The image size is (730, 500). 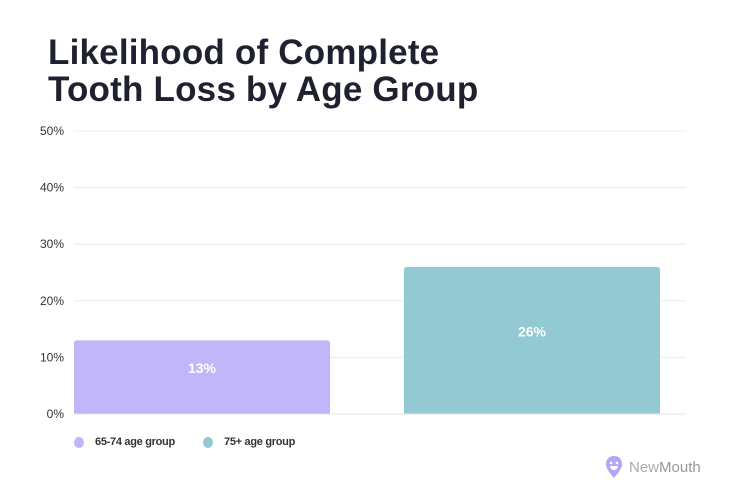 I want to click on legend-label: 65-74 age group, so click(x=135, y=442).